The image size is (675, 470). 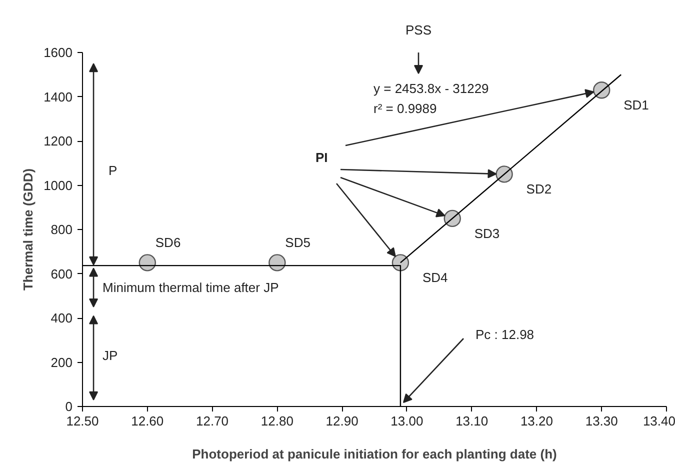 I want to click on annotation: SD3, so click(x=487, y=233).